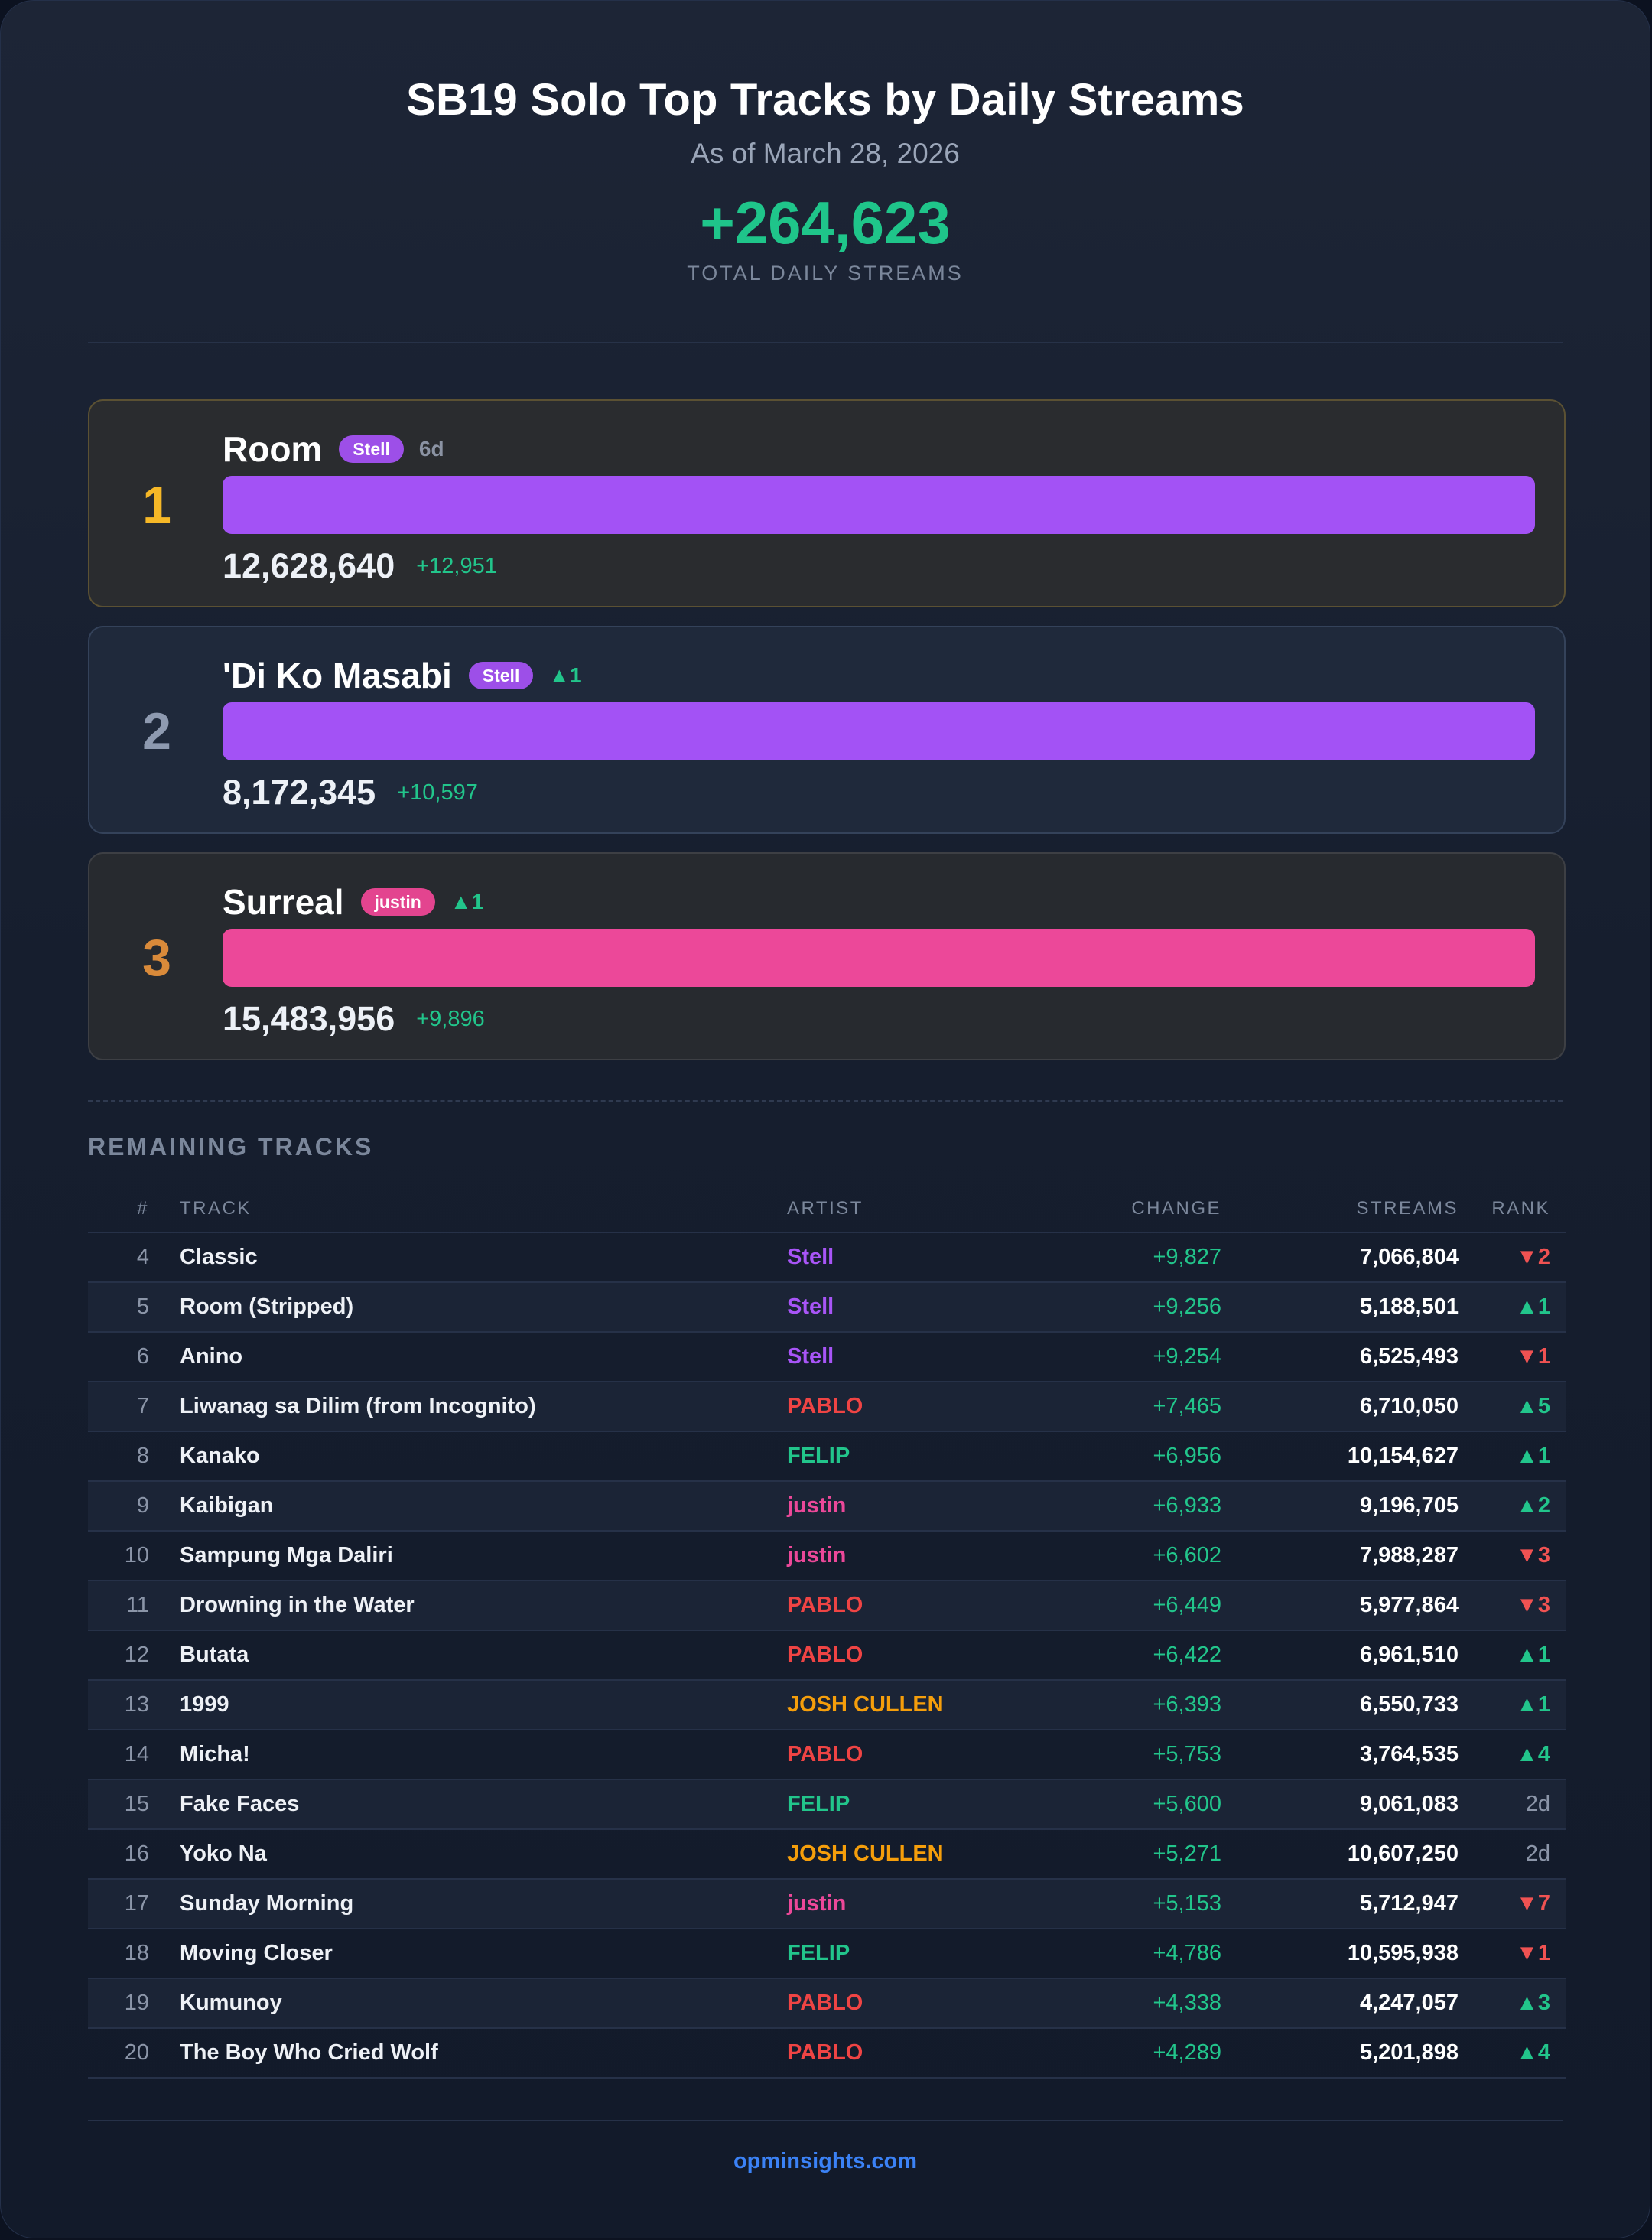 Image resolution: width=1652 pixels, height=2240 pixels. What do you see at coordinates (287, 1555) in the screenshot?
I see `row-track-title: Sampung Mga Daliri` at bounding box center [287, 1555].